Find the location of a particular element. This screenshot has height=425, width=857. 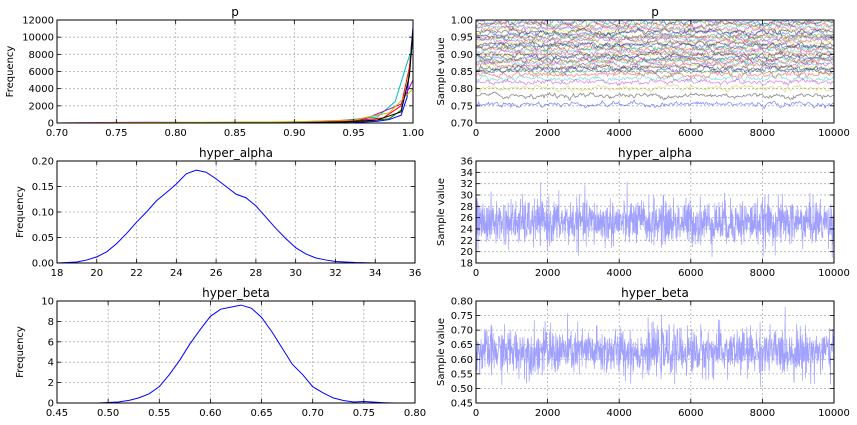

x-tick-label: 32 is located at coordinates (335, 273).